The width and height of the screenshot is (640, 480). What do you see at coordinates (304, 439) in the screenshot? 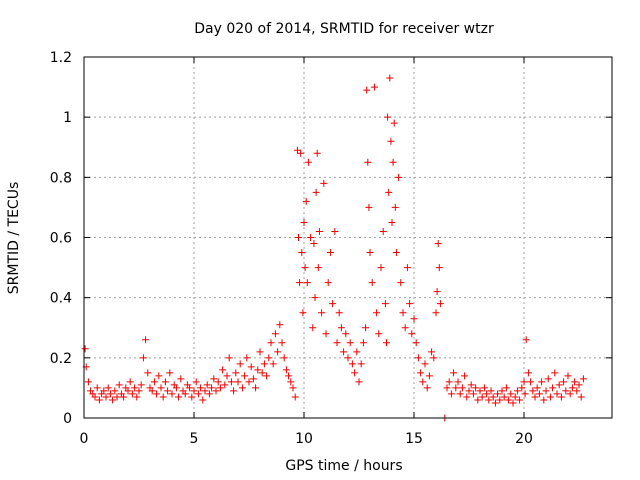
I see `x-tick-label: 10` at bounding box center [304, 439].